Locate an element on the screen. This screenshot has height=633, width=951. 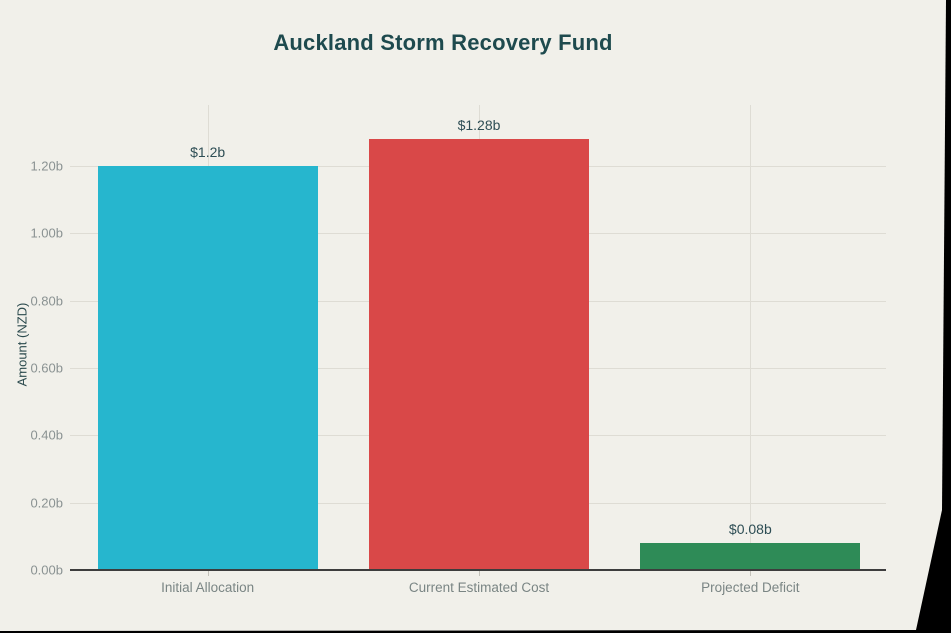
y-tick-label: 0.40b is located at coordinates (46, 435).